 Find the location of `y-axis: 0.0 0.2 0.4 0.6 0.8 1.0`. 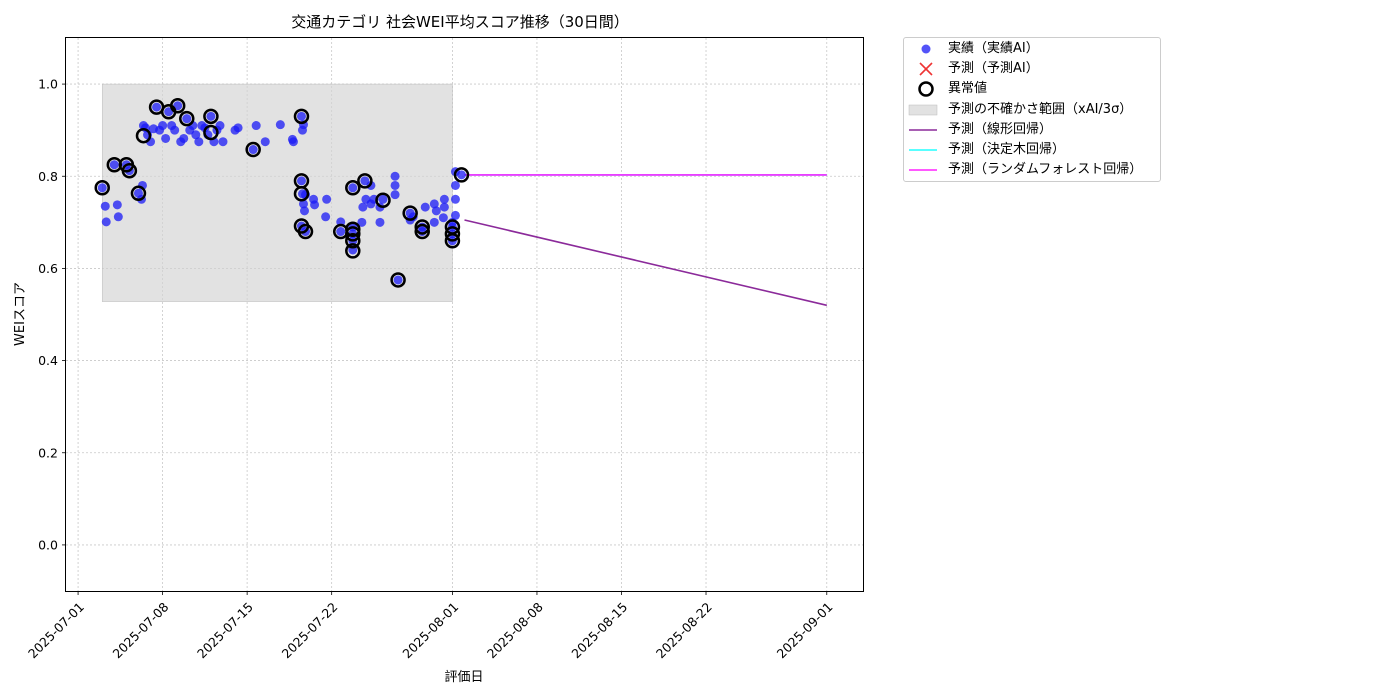

y-axis: 0.0 0.2 0.4 0.6 0.8 1.0 is located at coordinates (52, 314).